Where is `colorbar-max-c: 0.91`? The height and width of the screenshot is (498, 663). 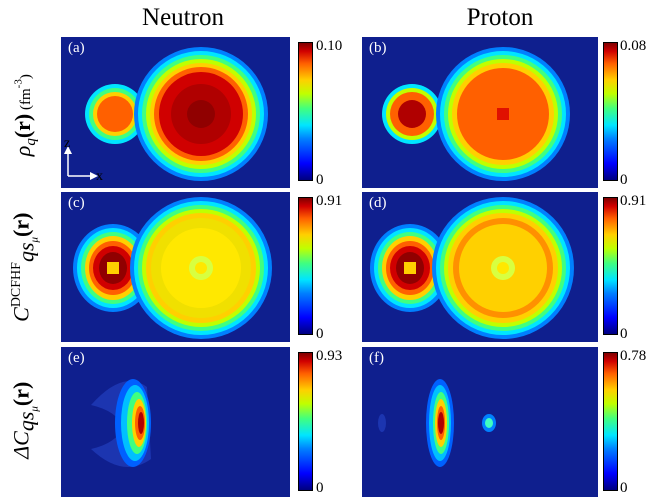
colorbar-max-c: 0.91 is located at coordinates (329, 201).